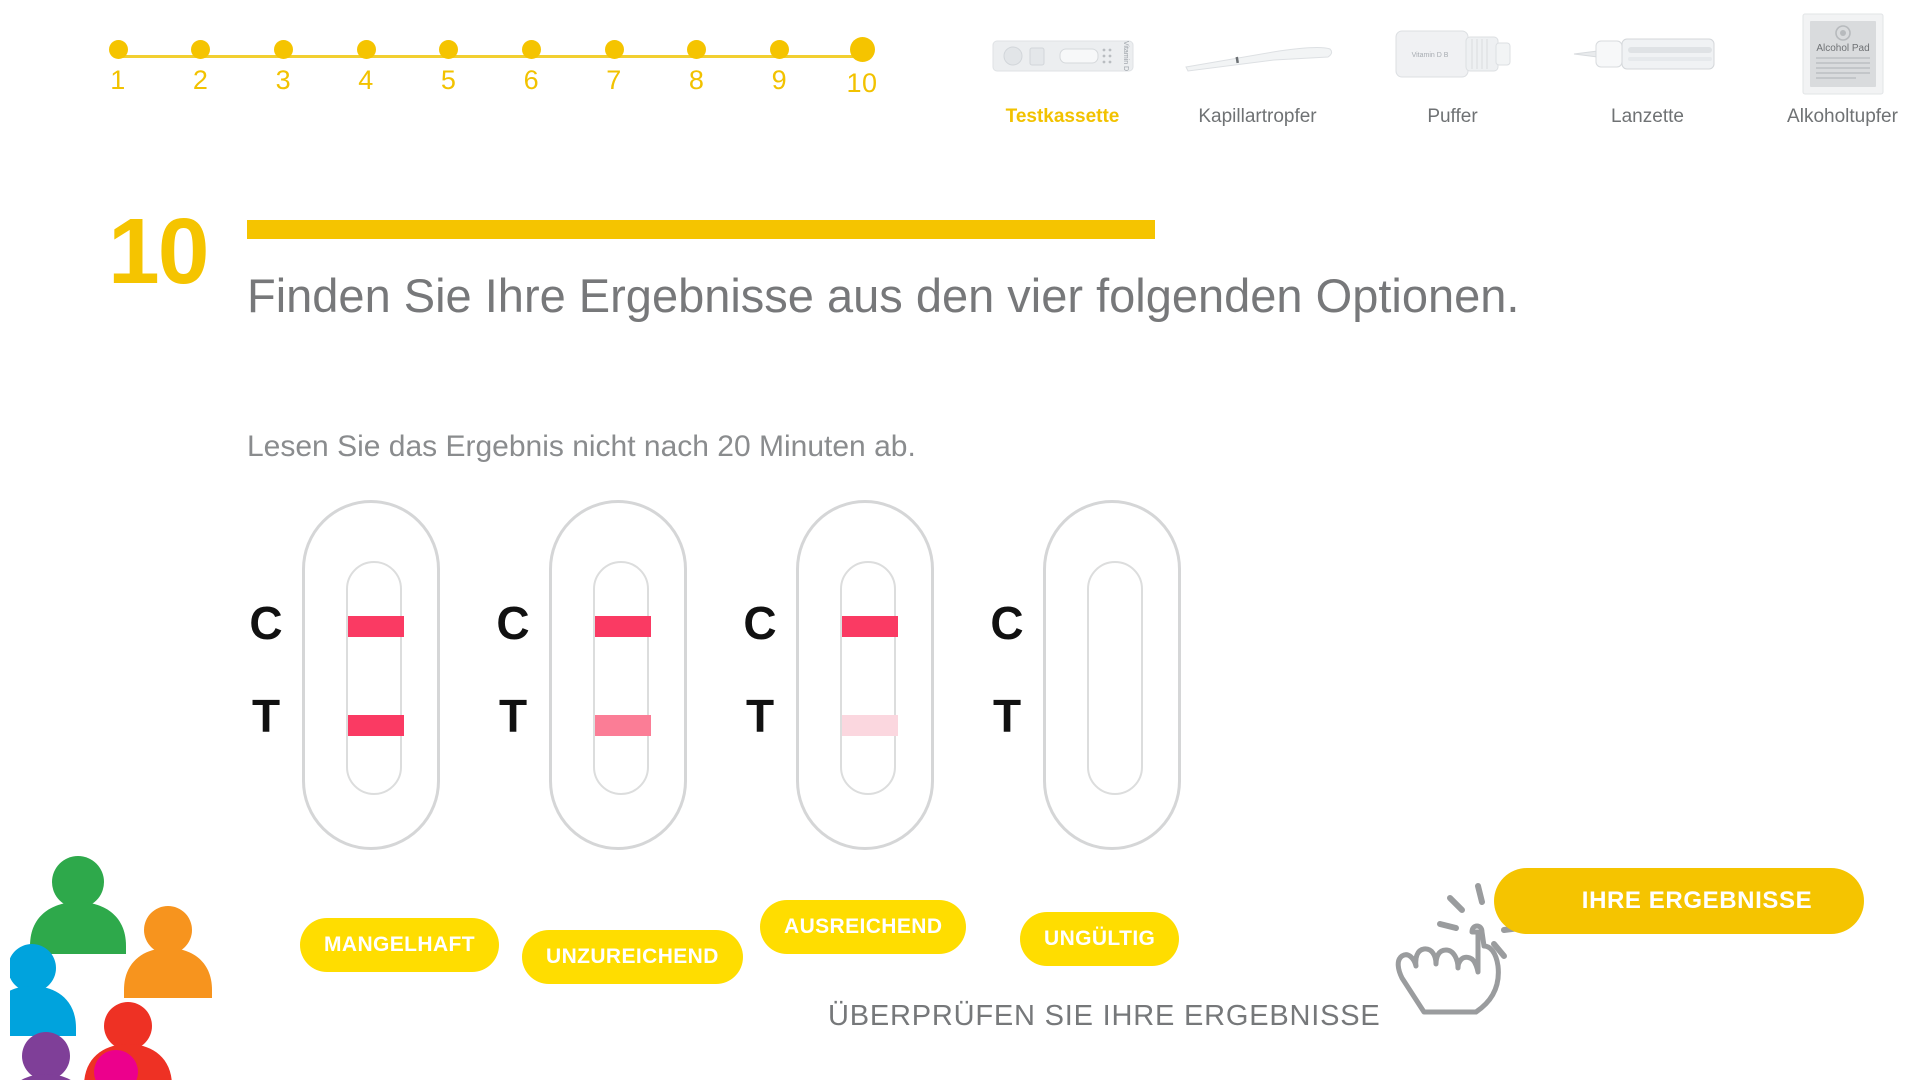  Describe the element at coordinates (1100, 939) in the screenshot. I see `result-badge-ungueltig: UNGÜLTIG` at that location.